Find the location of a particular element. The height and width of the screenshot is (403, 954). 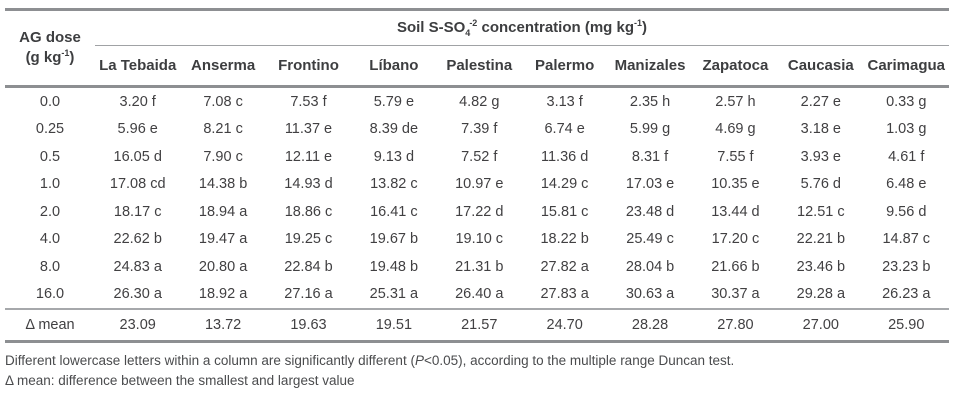

column-header-palermo: Palermo is located at coordinates (564, 66).